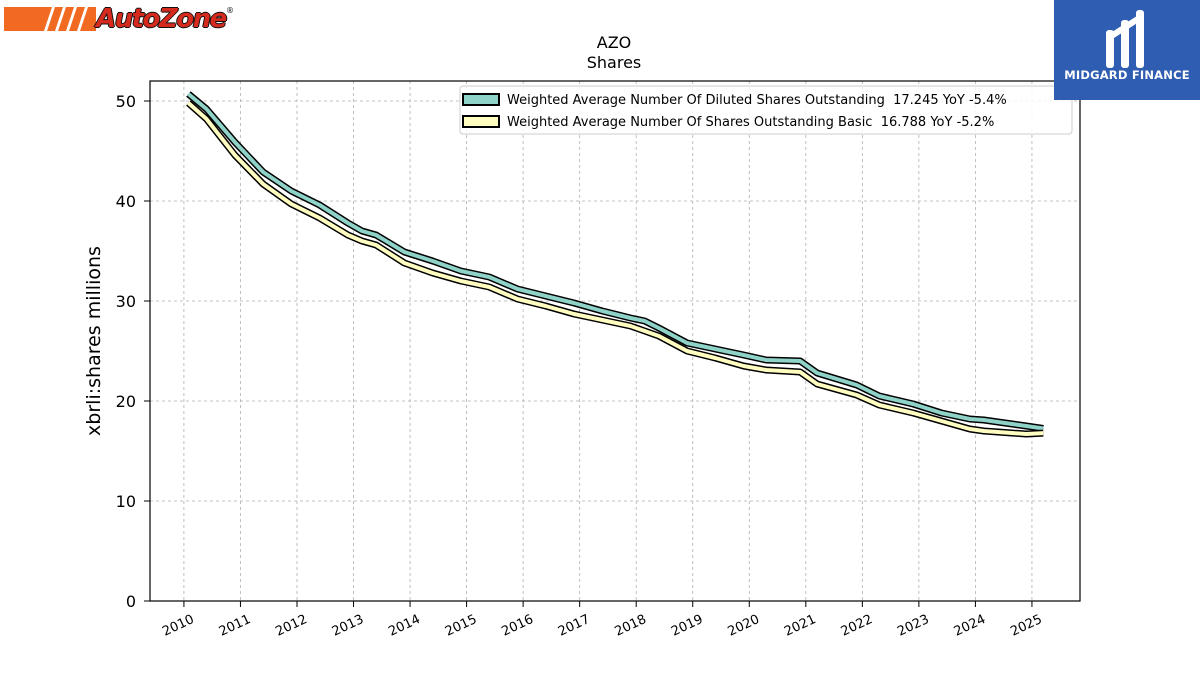 The height and width of the screenshot is (675, 1200). What do you see at coordinates (126, 201) in the screenshot?
I see `y-tick-label: 40` at bounding box center [126, 201].